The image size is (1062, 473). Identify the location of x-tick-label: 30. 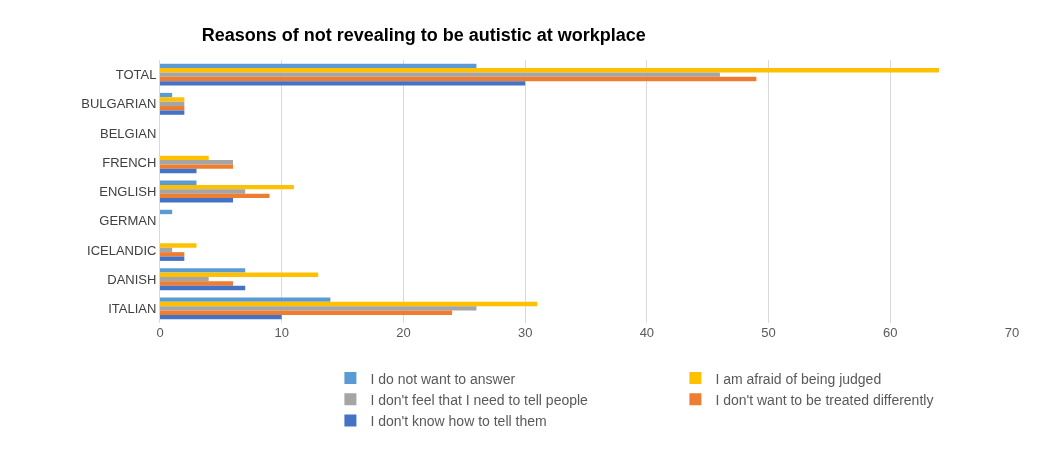
(525, 332).